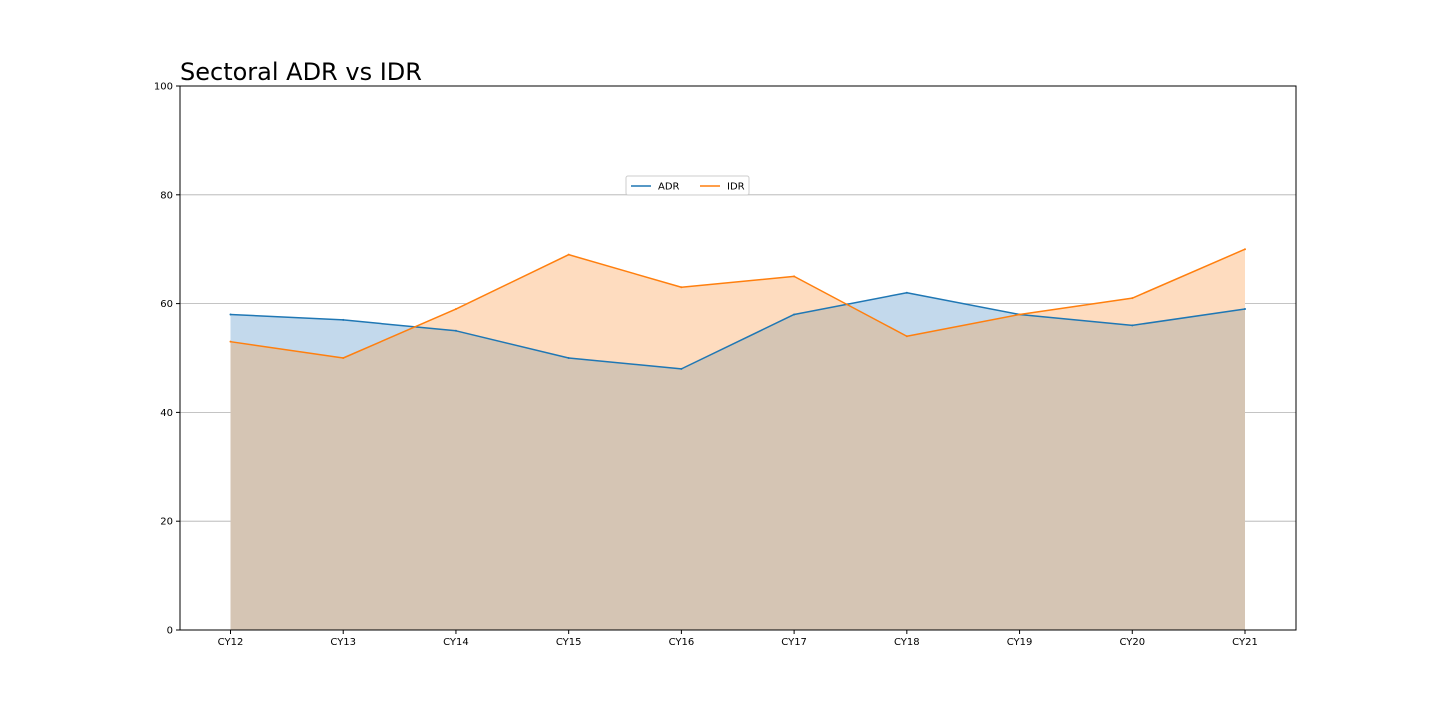  I want to click on x-tick-label: CY19, so click(1020, 642).